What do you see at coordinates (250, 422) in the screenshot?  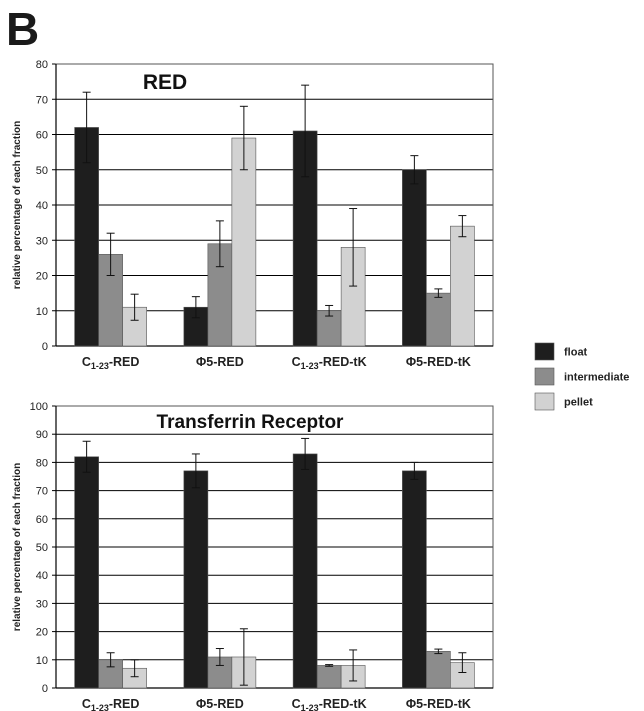 I see `chart-title: Transferrin Receptor` at bounding box center [250, 422].